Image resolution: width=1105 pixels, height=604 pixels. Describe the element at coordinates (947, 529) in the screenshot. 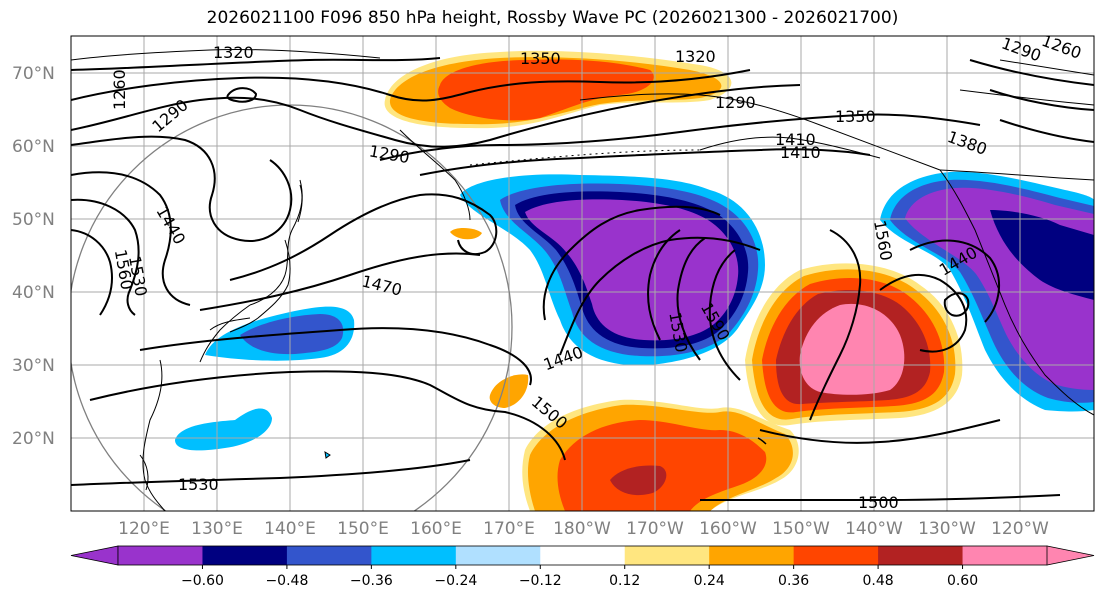

I see `lon-label: 130°W` at that location.